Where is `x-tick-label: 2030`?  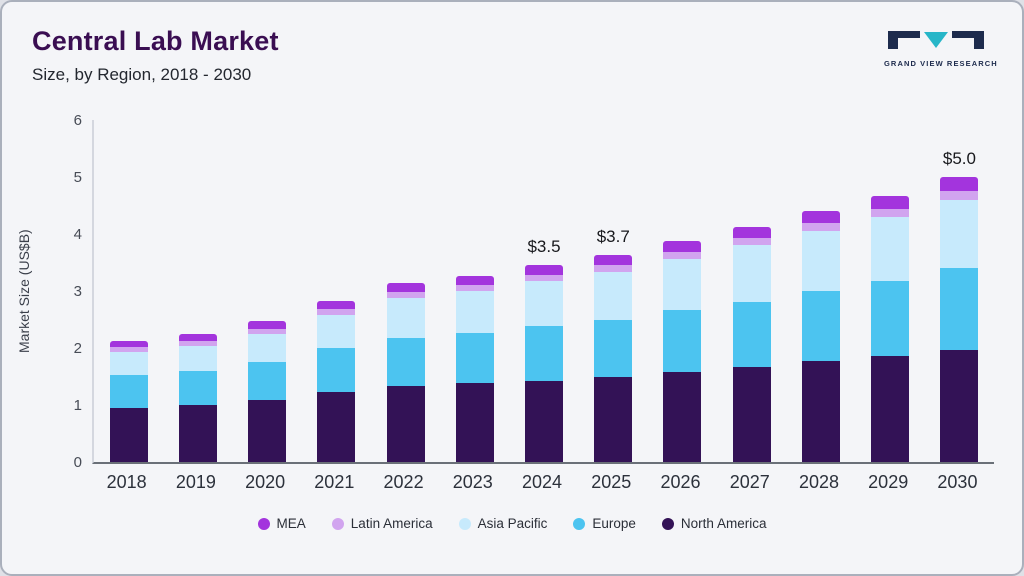
x-tick-label: 2030 is located at coordinates (957, 482).